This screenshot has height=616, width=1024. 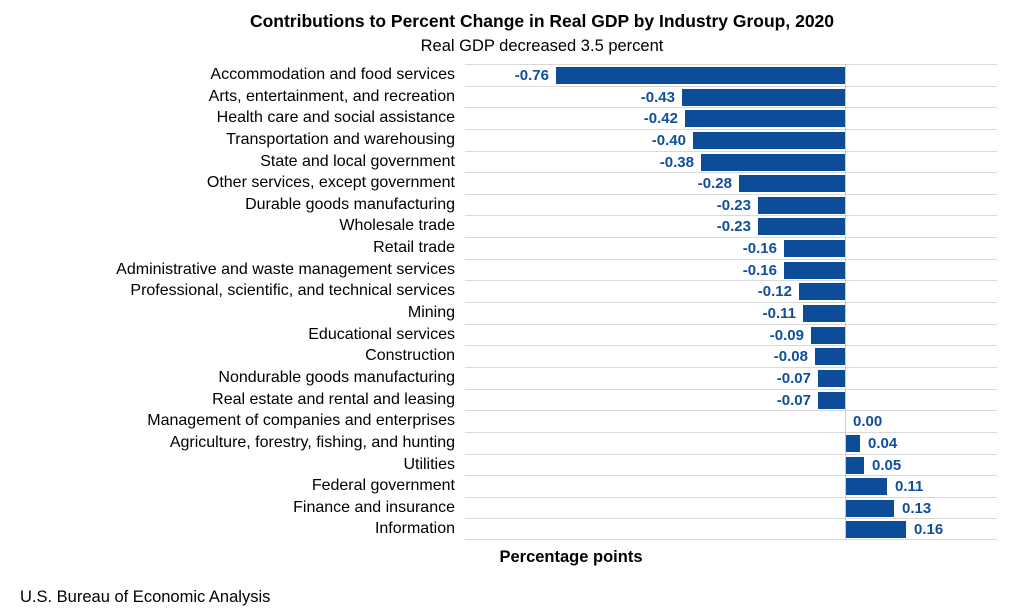 I want to click on value-label: 0.05, so click(x=887, y=465).